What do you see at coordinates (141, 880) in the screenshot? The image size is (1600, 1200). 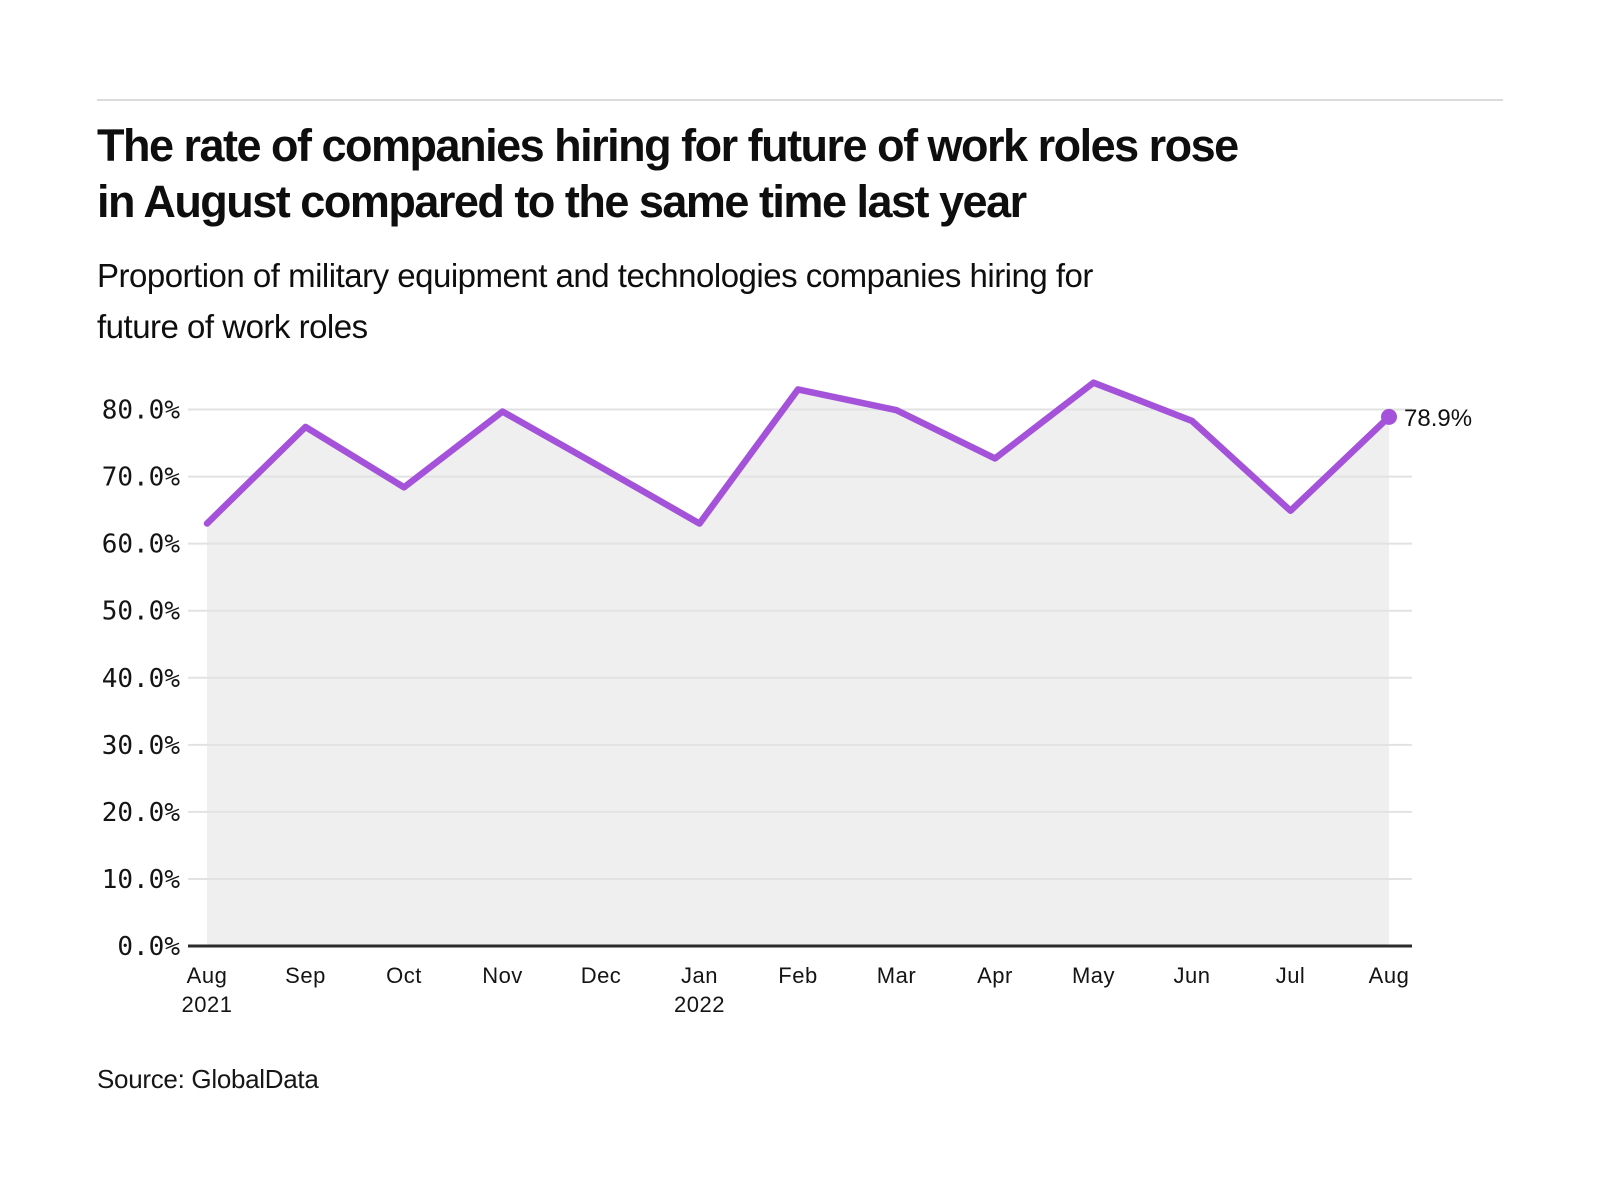 I see `y-axis-tick-label: 10.0%` at bounding box center [141, 880].